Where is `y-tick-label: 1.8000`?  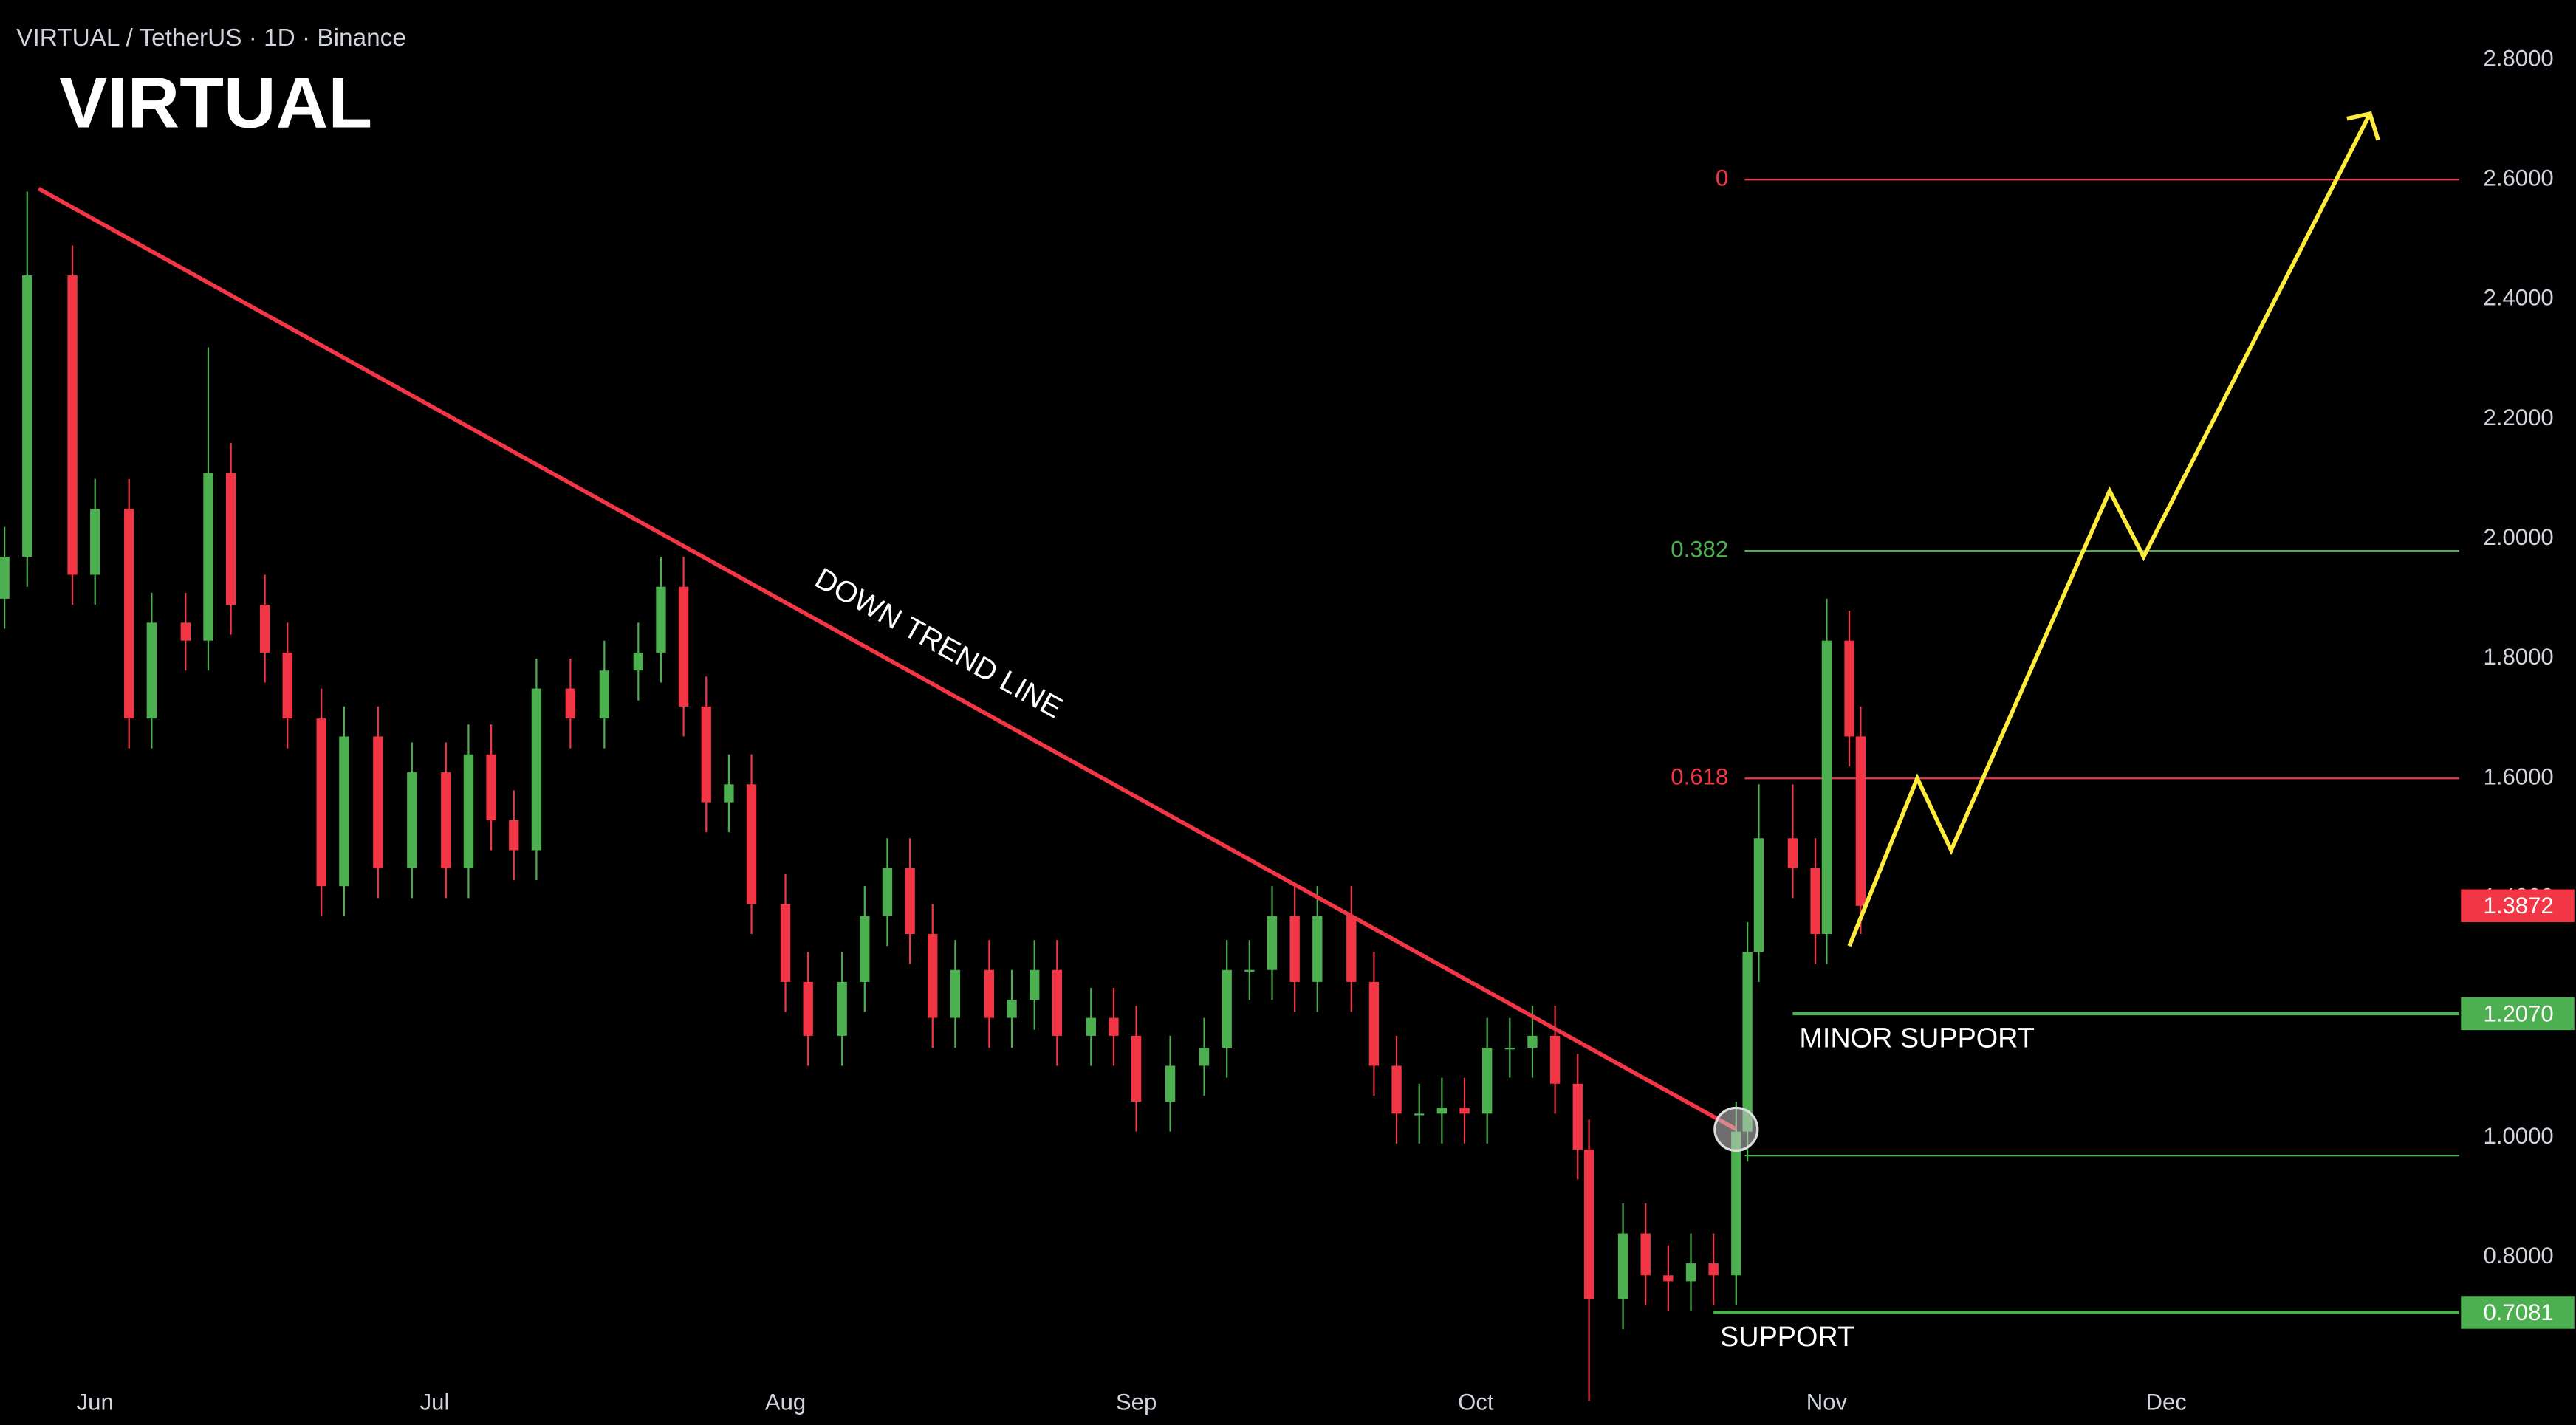
y-tick-label: 1.8000 is located at coordinates (2519, 657).